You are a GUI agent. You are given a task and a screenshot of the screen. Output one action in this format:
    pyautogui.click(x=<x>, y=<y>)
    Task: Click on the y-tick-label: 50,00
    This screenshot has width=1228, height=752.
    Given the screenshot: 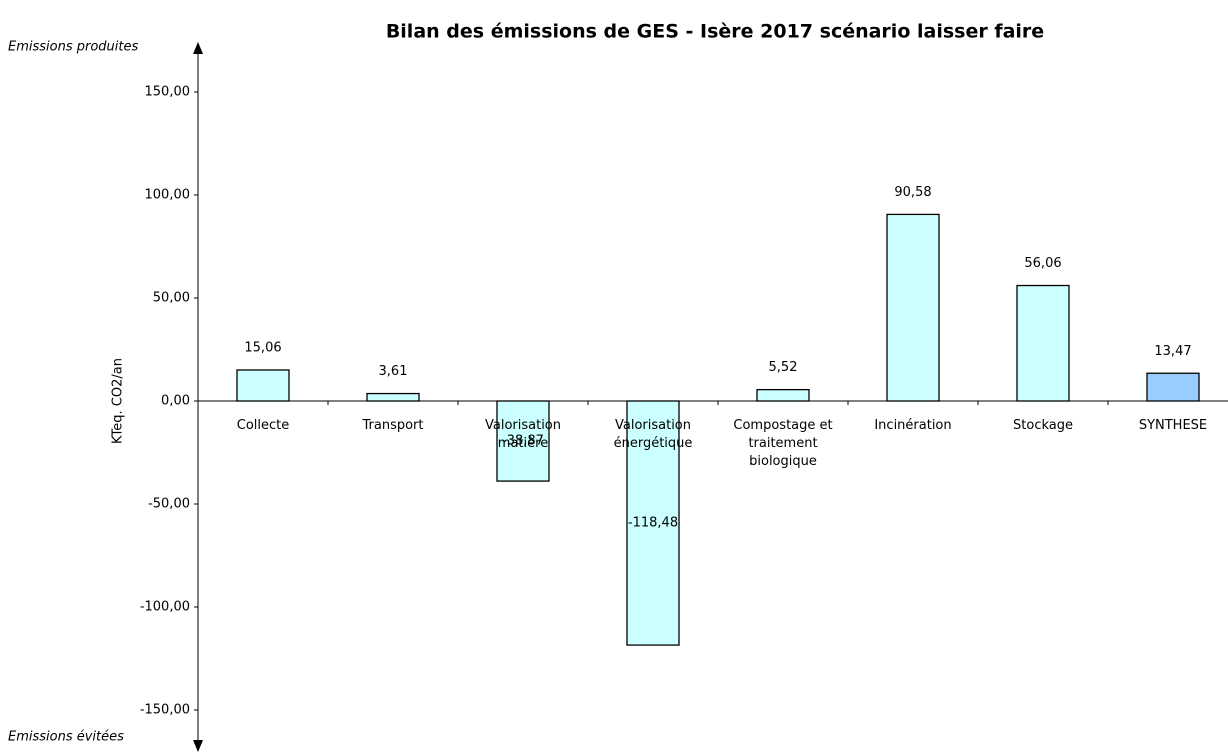 What is the action you would take?
    pyautogui.click(x=171, y=298)
    